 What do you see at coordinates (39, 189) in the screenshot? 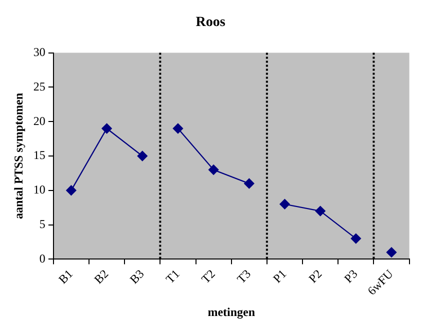
I see `y-tick-label: 10` at bounding box center [39, 189].